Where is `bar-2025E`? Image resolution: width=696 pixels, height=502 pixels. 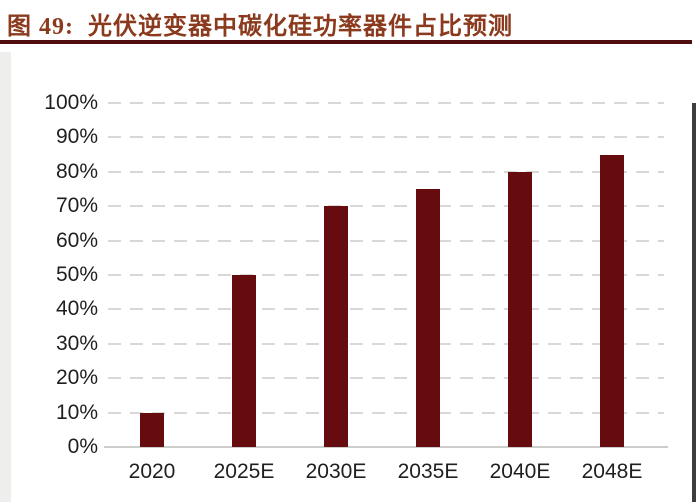
bar-2025E is located at coordinates (244, 361).